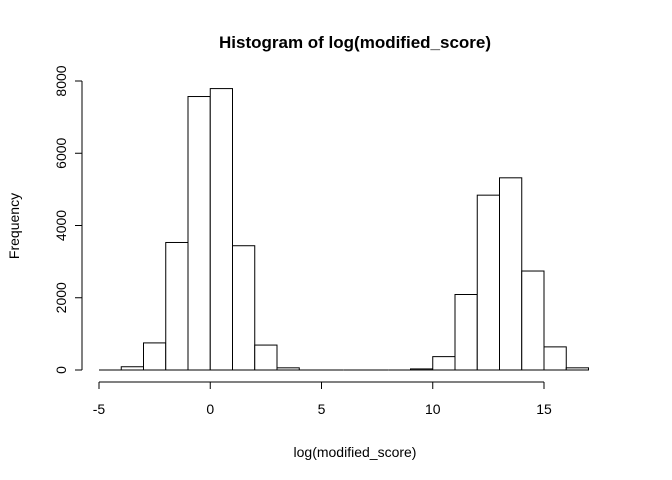  I want to click on x-tick-label: -5, so click(99, 409).